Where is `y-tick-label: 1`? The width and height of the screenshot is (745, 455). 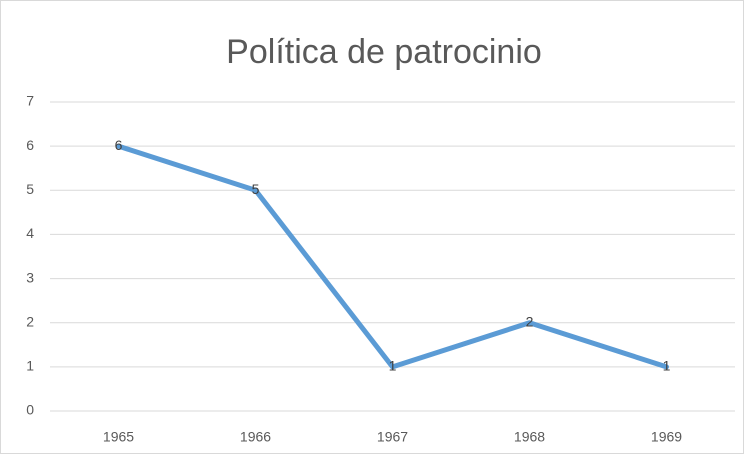
y-tick-label: 1 is located at coordinates (30, 366).